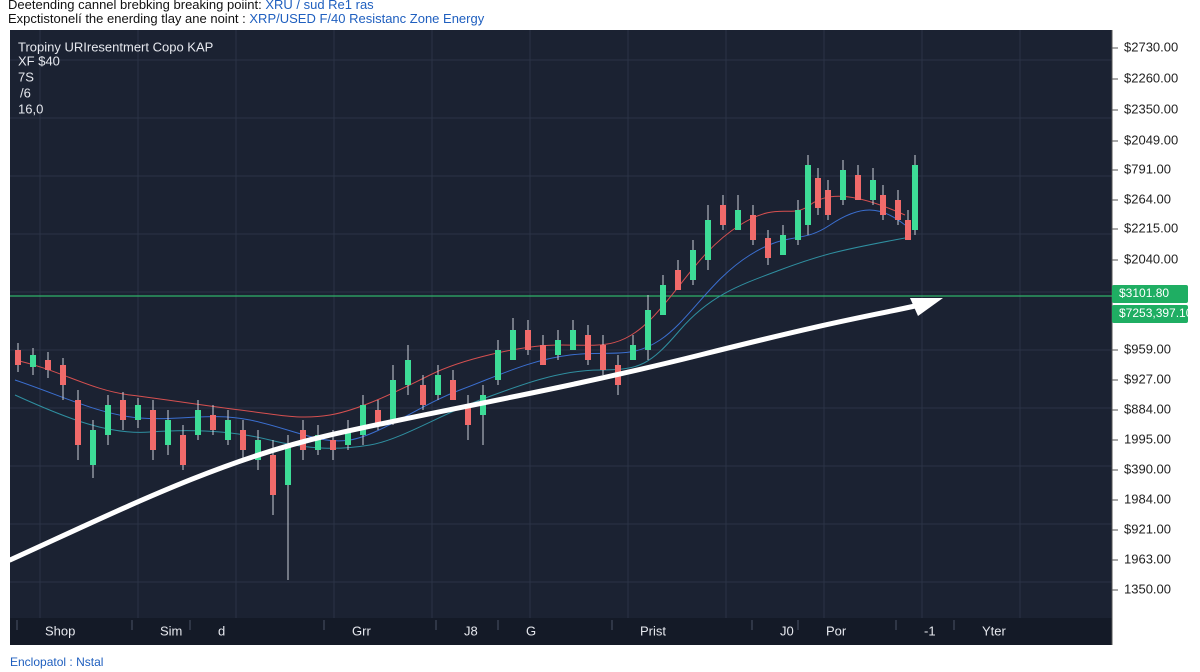  I want to click on trend-arrow-head, so click(926, 307).